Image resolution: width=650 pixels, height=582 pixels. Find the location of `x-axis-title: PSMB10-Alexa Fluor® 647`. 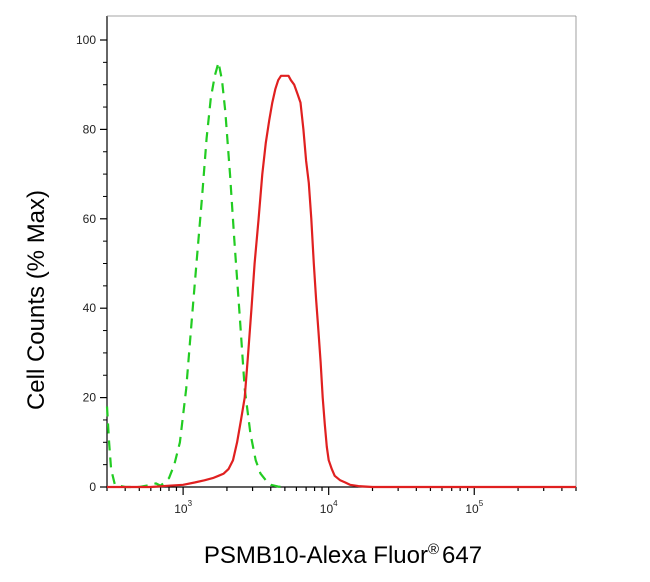

x-axis-title: PSMB10-Alexa Fluor® 647 is located at coordinates (343, 555).